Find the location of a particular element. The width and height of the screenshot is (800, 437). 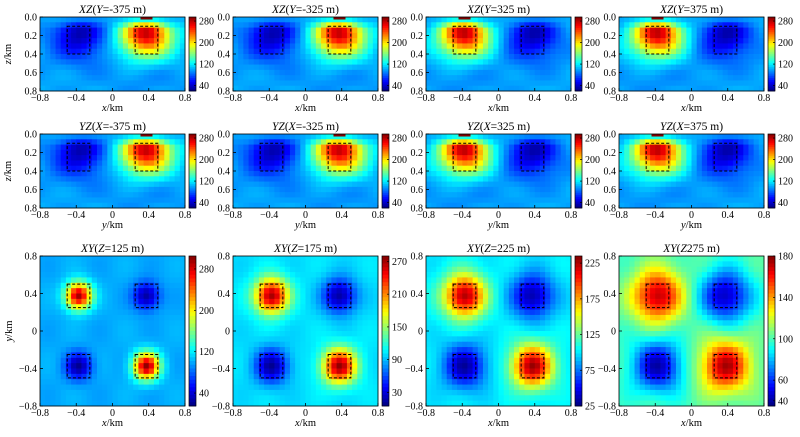

title-eq: = is located at coordinates (687, 10).